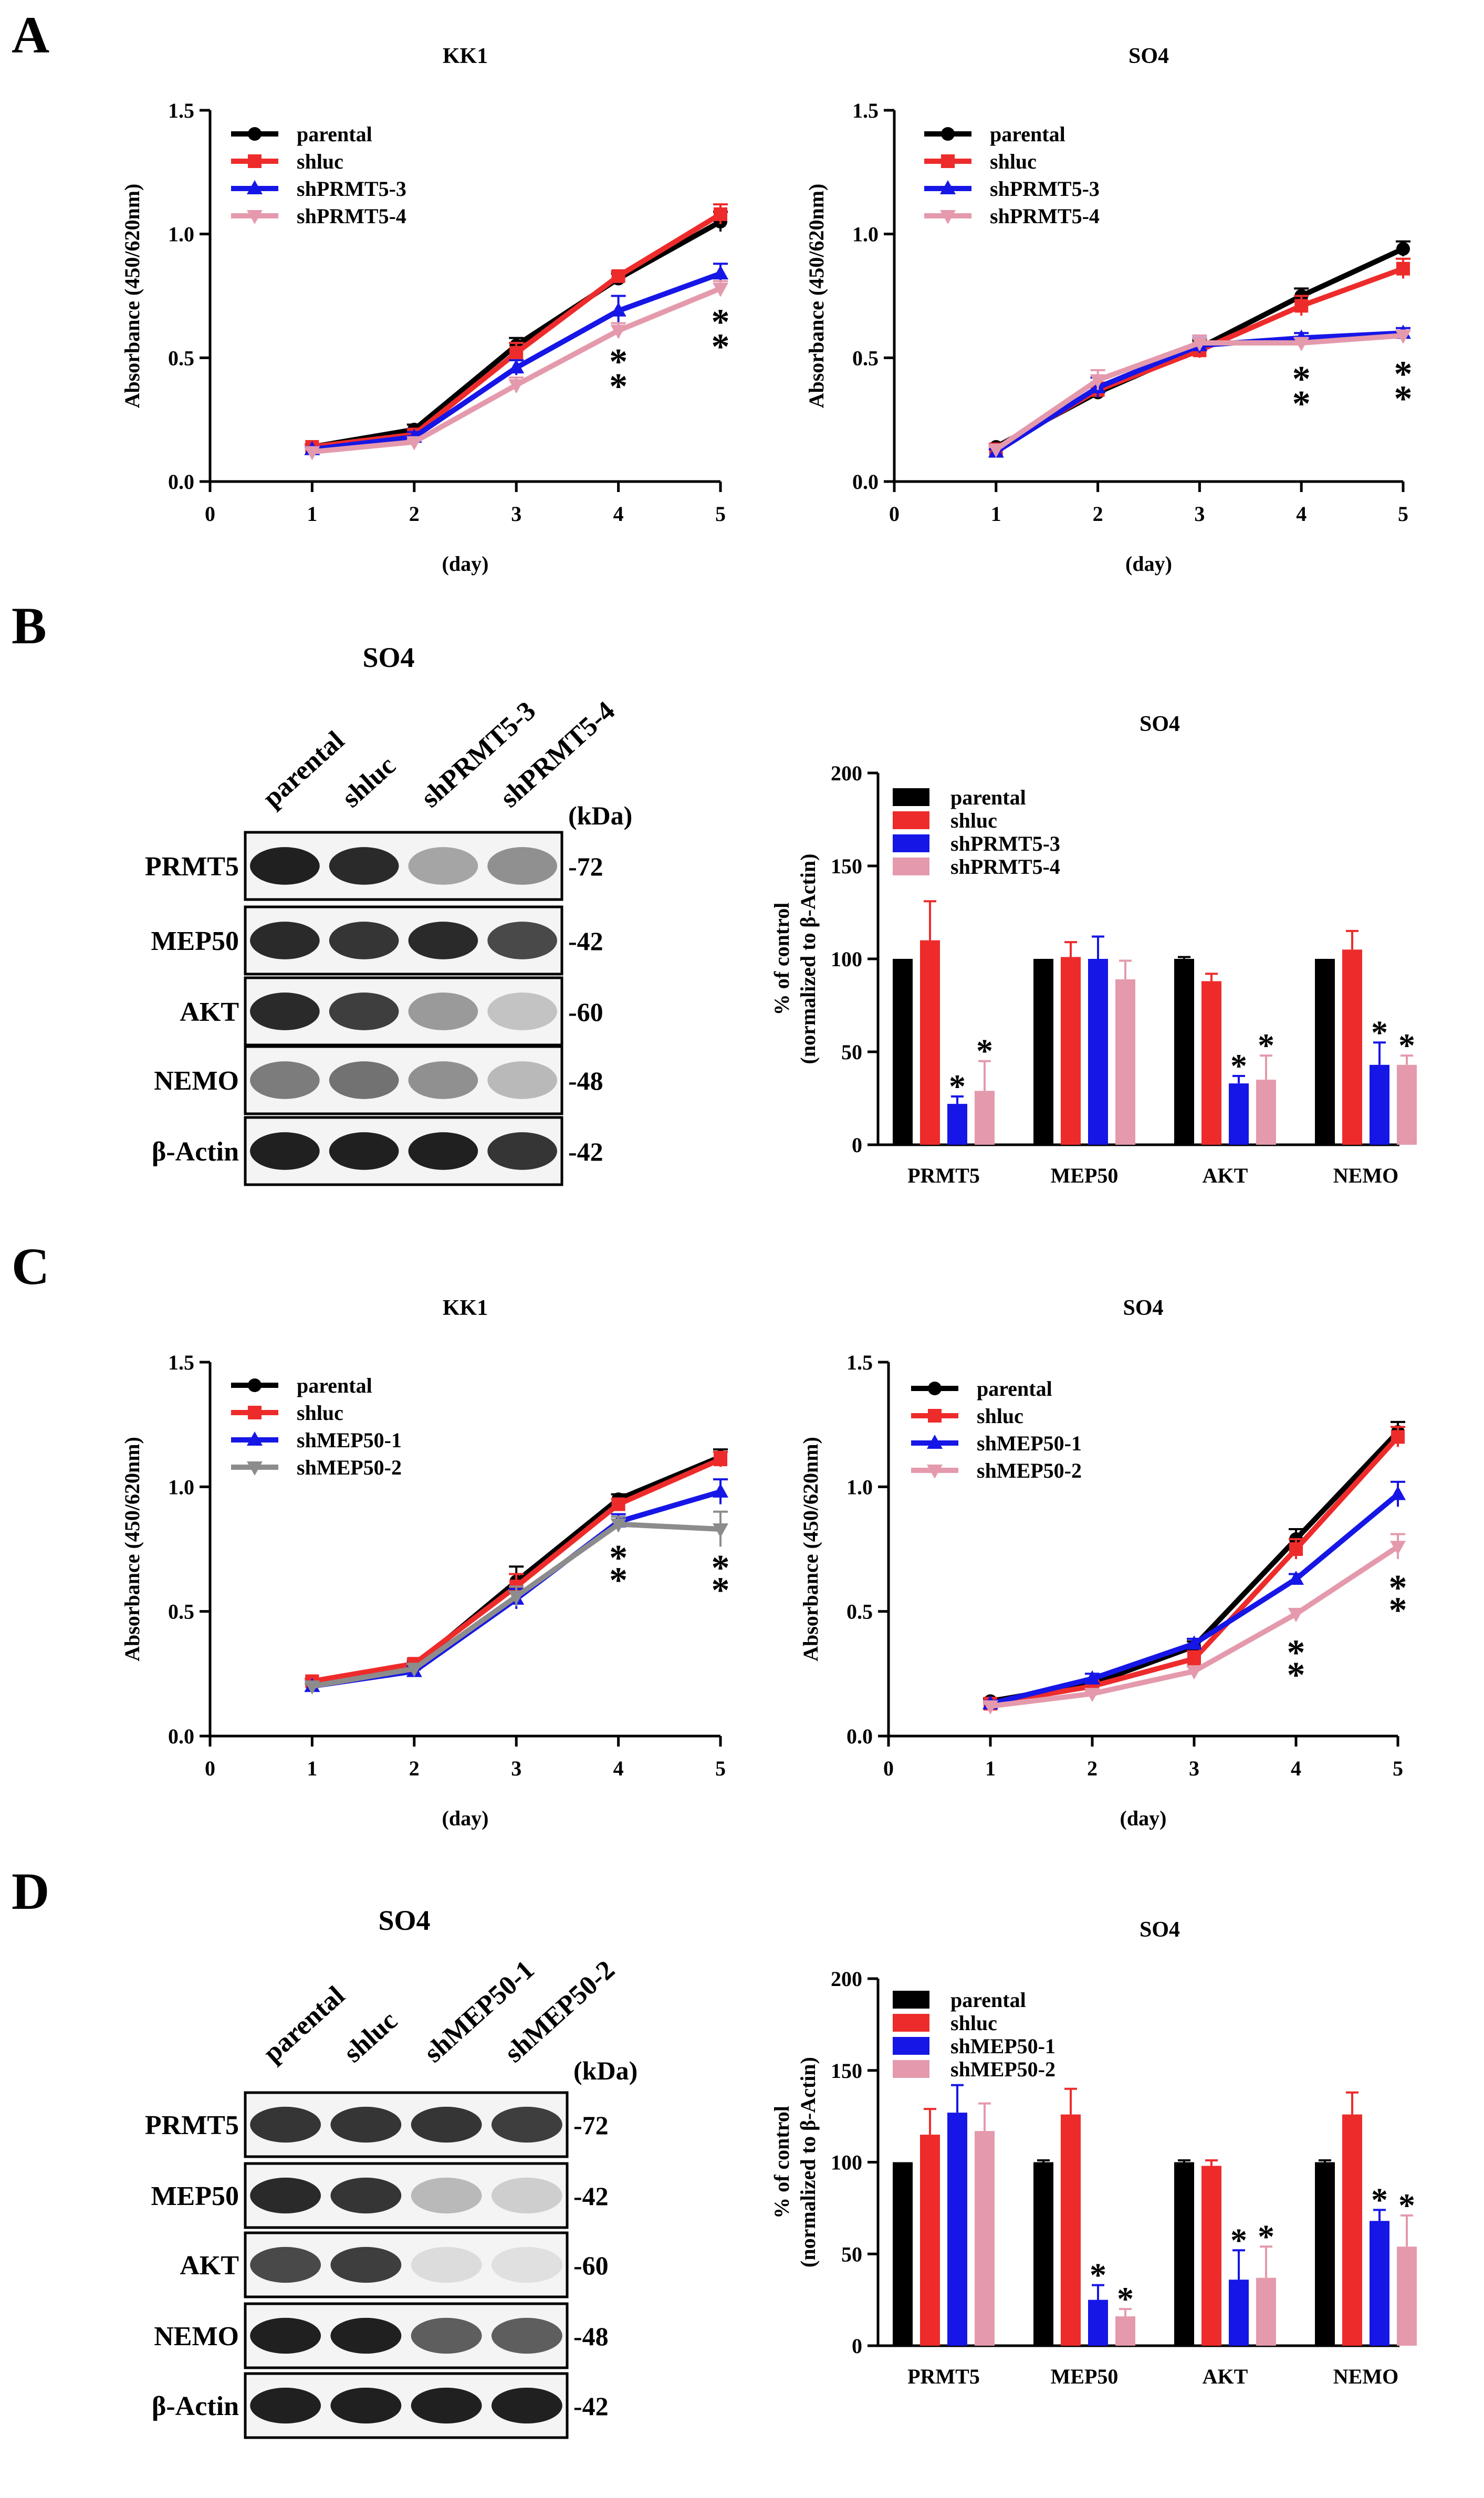 The height and width of the screenshot is (2498, 1484). Describe the element at coordinates (1225, 1175) in the screenshot. I see `category-label: AKT` at that location.